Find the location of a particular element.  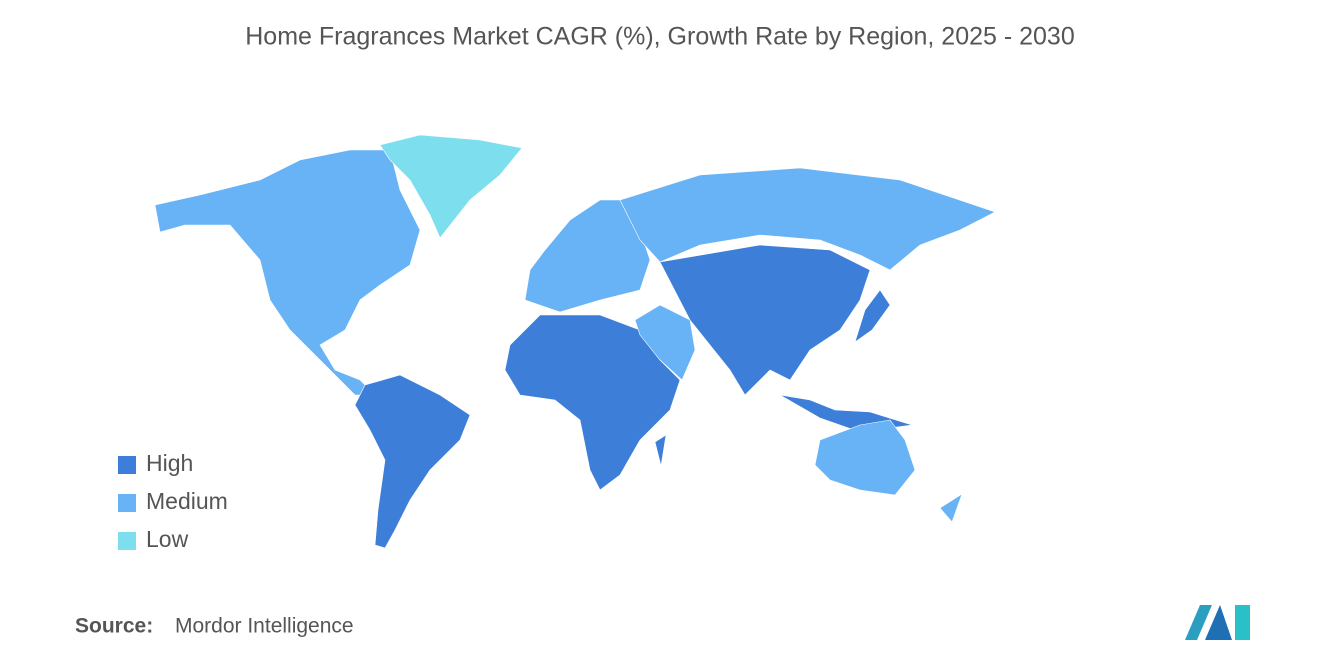

north-america is located at coordinates (287, 272).